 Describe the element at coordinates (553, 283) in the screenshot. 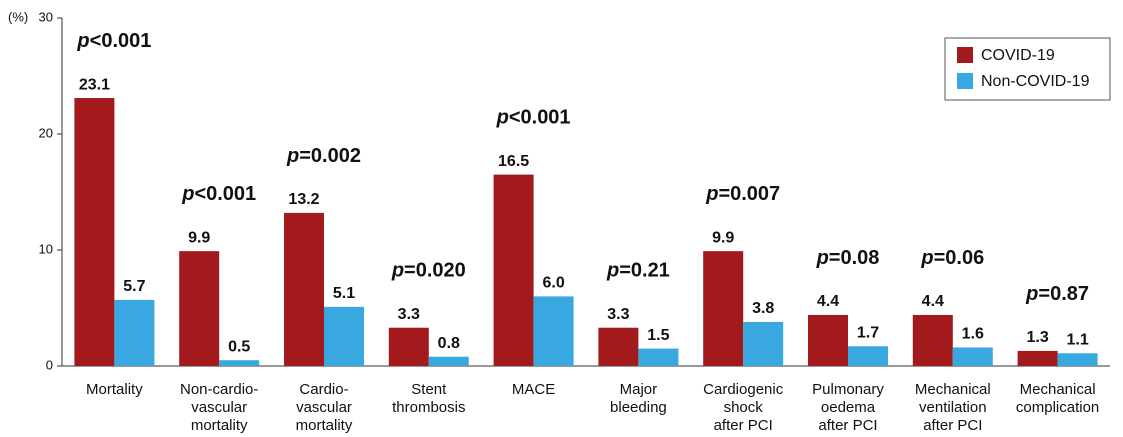

I see `value-label: 6.0` at that location.